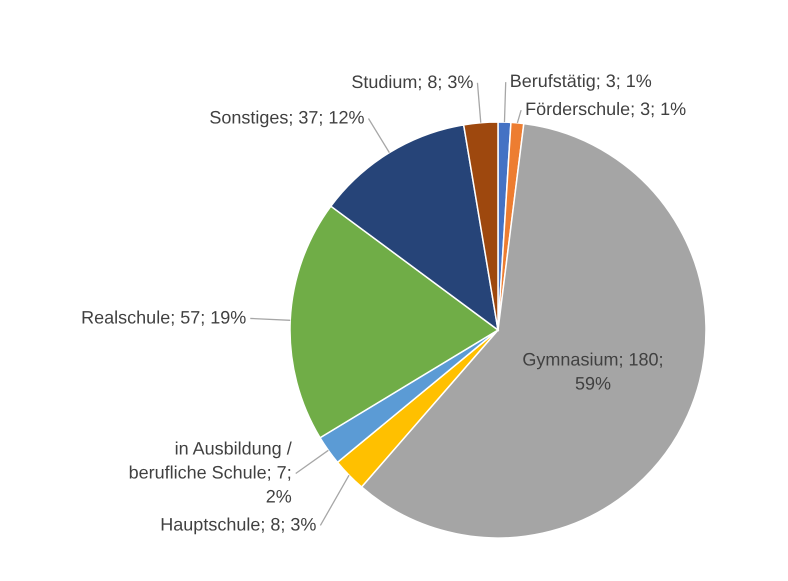 The image size is (788, 581). What do you see at coordinates (581, 80) in the screenshot?
I see `slice-label: Berufstätig; 3; 1%` at bounding box center [581, 80].